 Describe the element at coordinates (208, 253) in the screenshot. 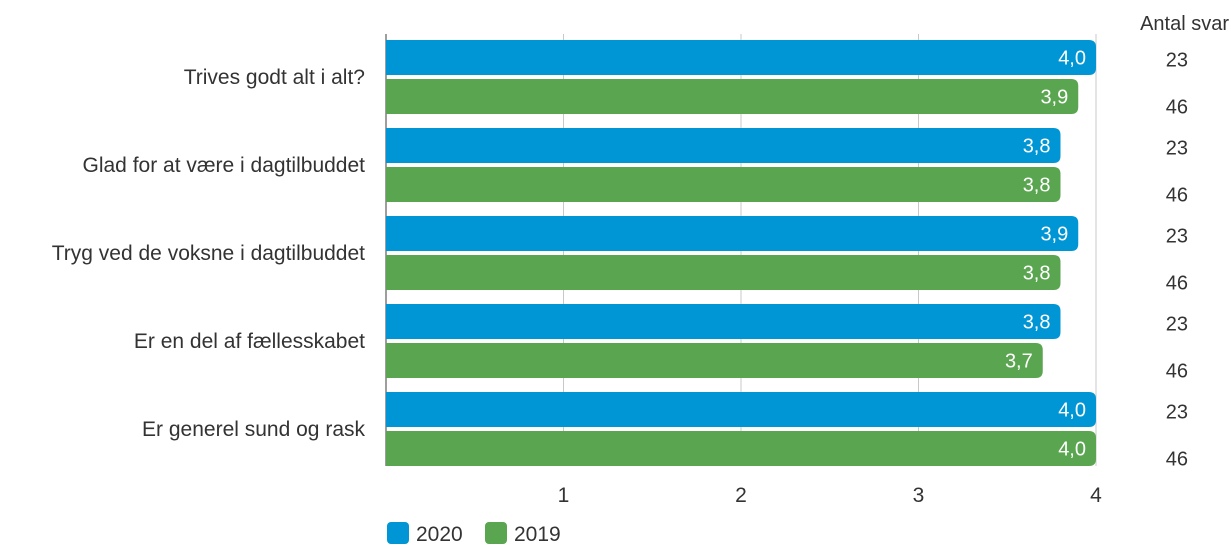

I see `category-label: Tryg ved de voksne i dagtilbuddet` at that location.